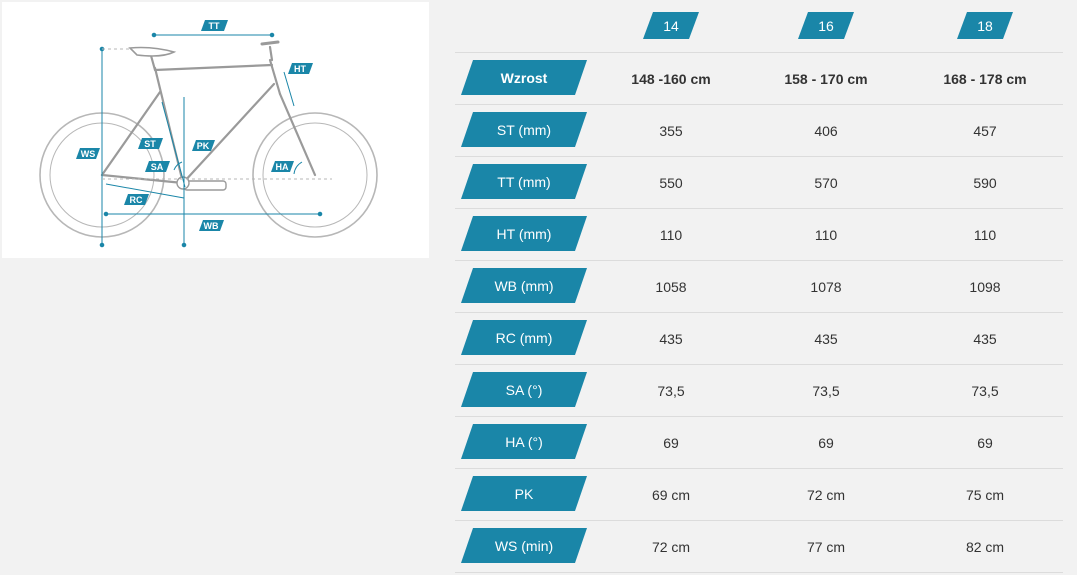 The height and width of the screenshot is (575, 1077). I want to click on label-pk: PK, so click(203, 146).